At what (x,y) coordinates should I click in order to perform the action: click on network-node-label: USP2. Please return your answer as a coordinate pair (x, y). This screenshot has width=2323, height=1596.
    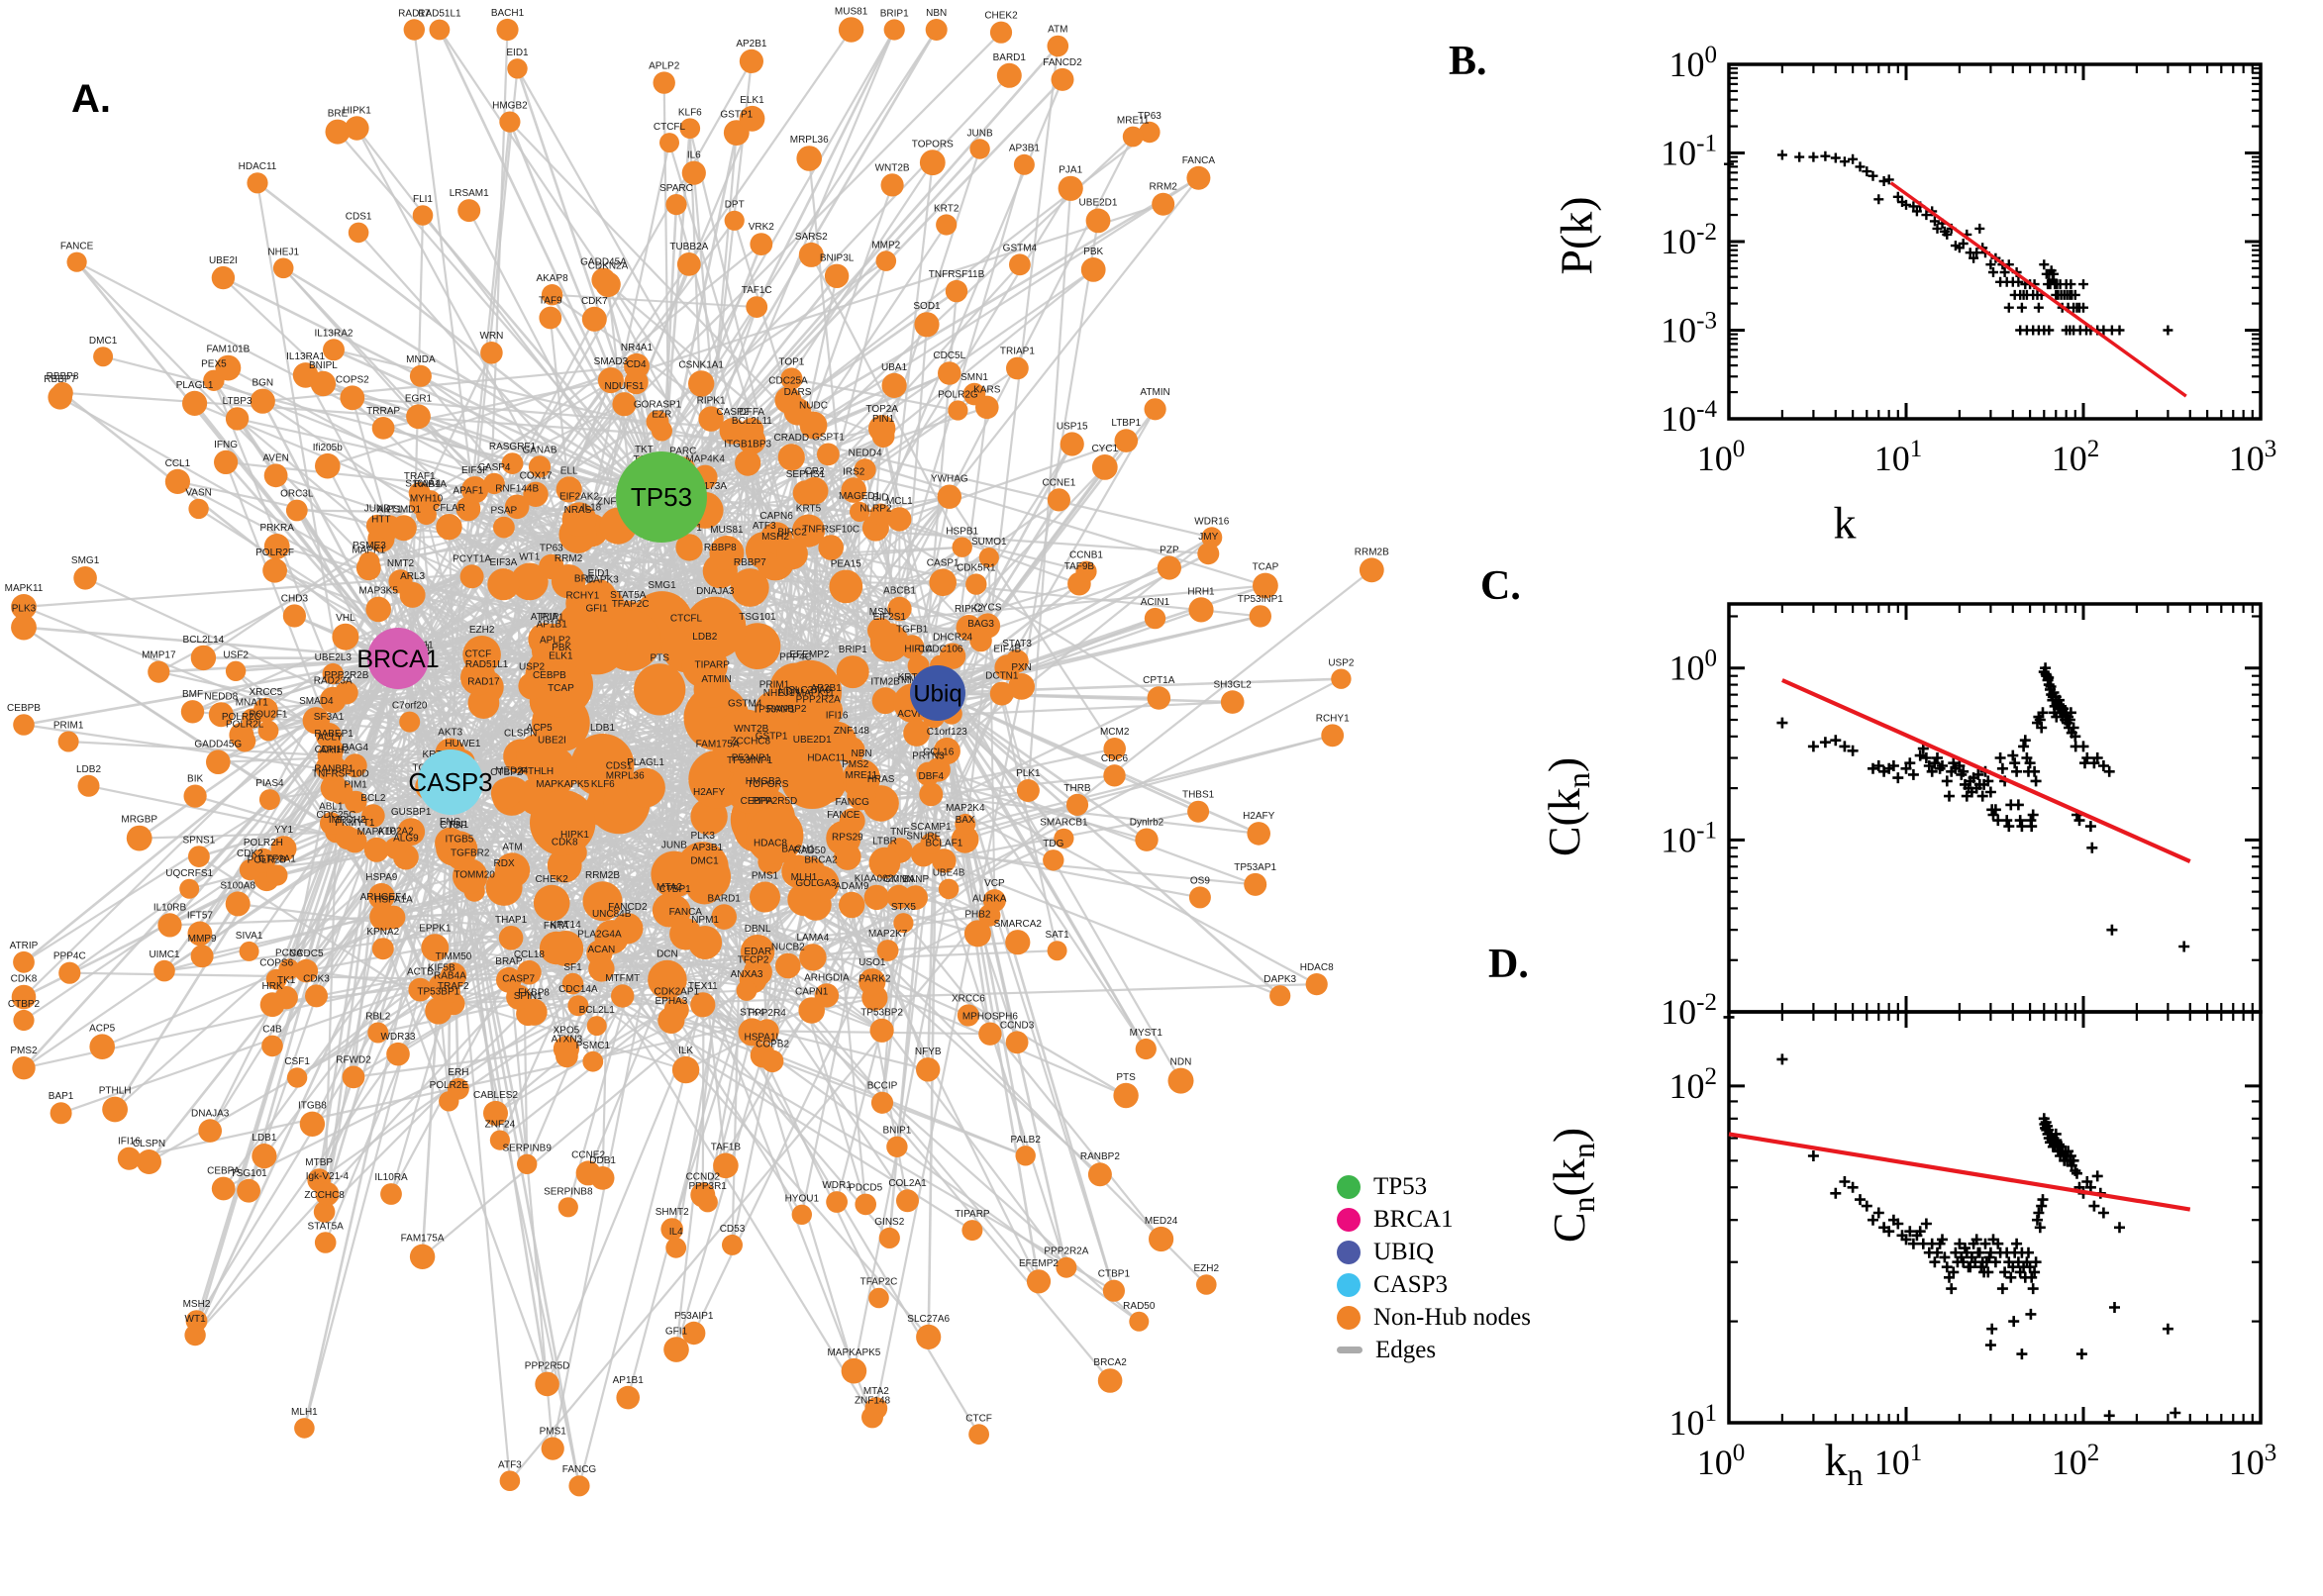
    Looking at the image, I should click on (532, 666).